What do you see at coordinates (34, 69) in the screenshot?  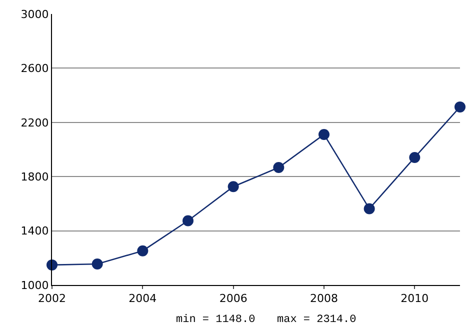 I see `y-tick-label: 2600` at bounding box center [34, 69].